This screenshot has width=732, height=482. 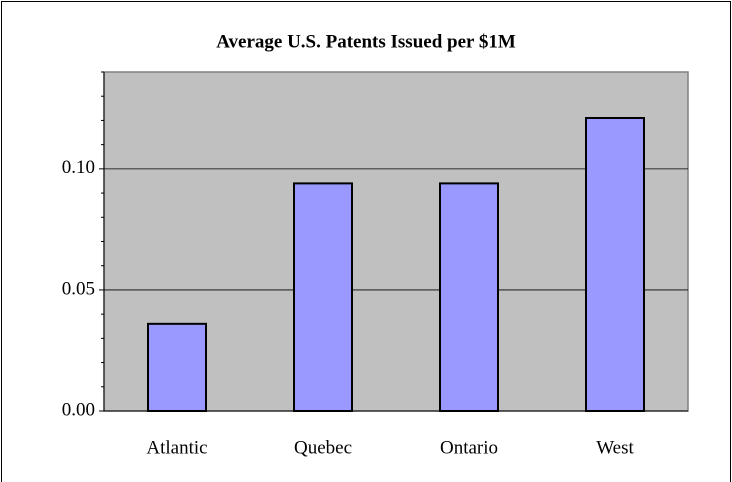 What do you see at coordinates (176, 447) in the screenshot?
I see `x-tick-label: Atlantic` at bounding box center [176, 447].